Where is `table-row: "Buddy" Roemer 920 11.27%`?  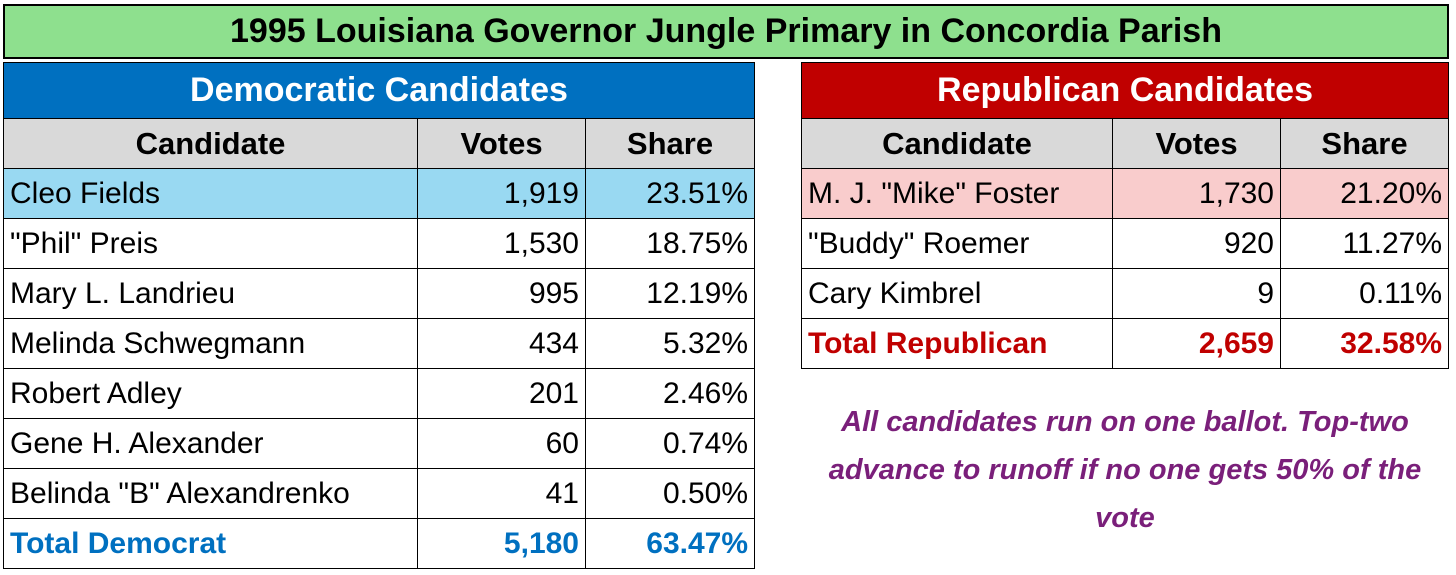 table-row: "Buddy" Roemer 920 11.27% is located at coordinates (1125, 243).